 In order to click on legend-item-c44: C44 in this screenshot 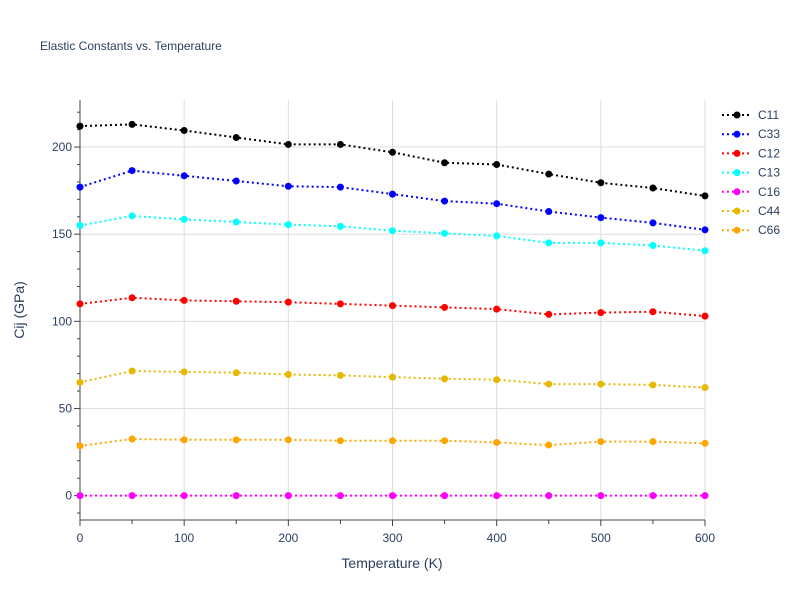, I will do `click(751, 211)`.